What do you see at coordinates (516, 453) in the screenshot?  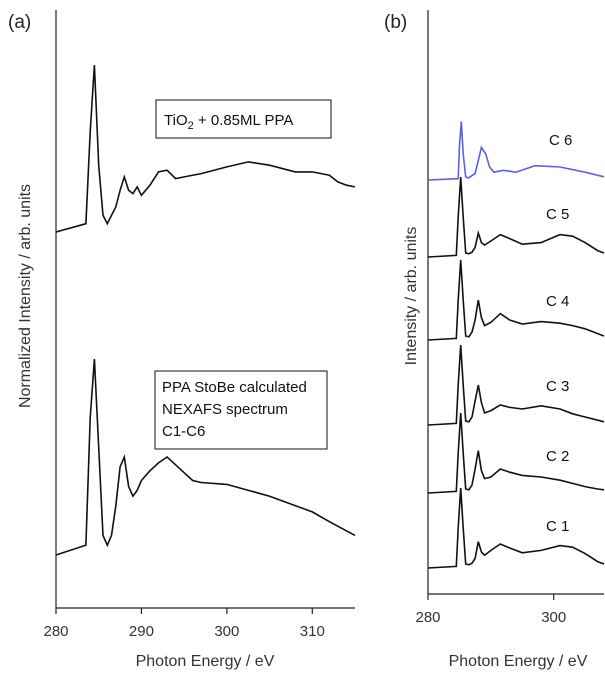 I see `panel-b-series-c2-line` at bounding box center [516, 453].